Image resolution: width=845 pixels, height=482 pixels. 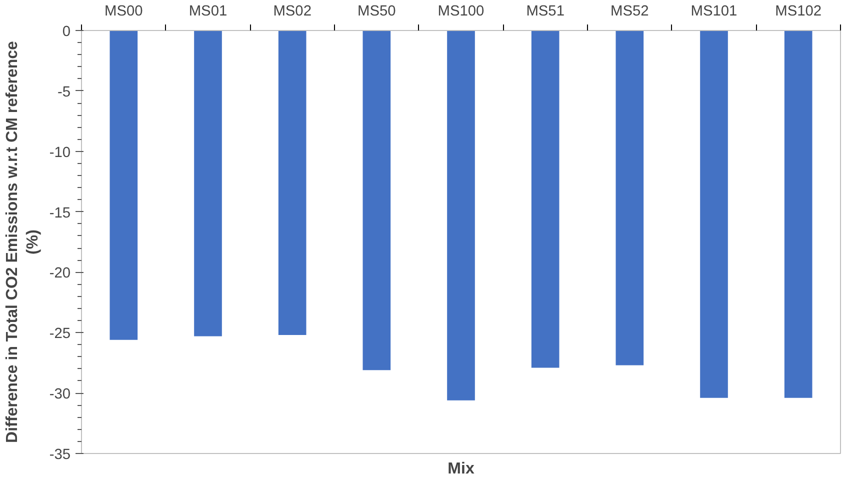 I want to click on x-tick-label: MS51, so click(x=545, y=12).